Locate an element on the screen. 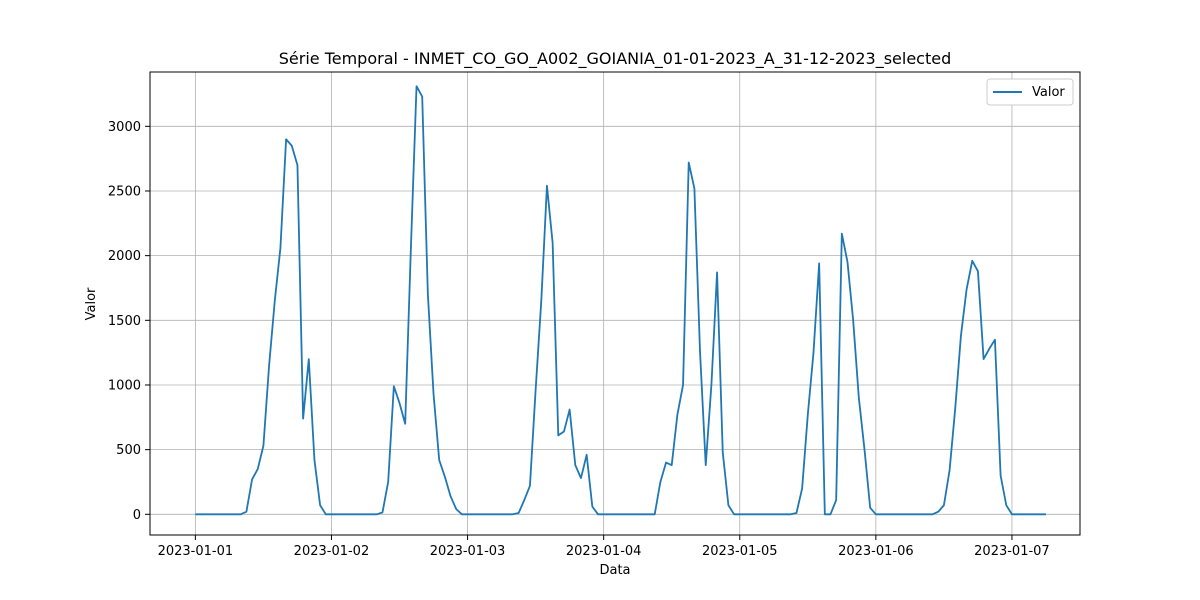 This screenshot has width=1200, height=600. y-tick-label: 0 is located at coordinates (137, 515).